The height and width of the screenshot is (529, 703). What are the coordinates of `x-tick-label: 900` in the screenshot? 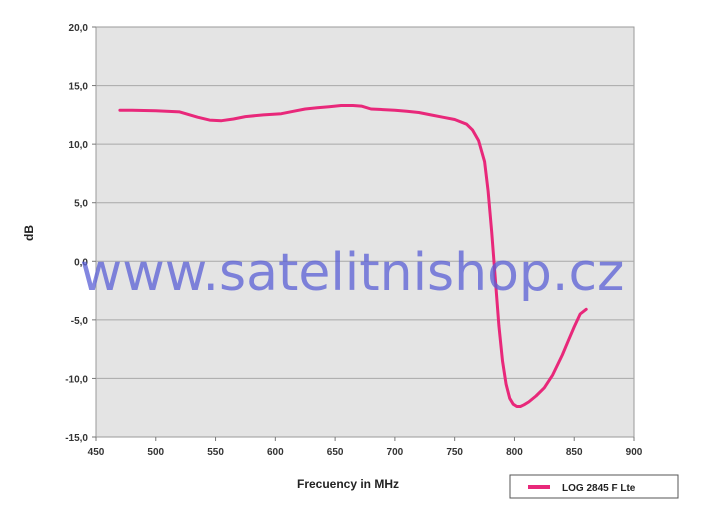 It's located at (634, 452).